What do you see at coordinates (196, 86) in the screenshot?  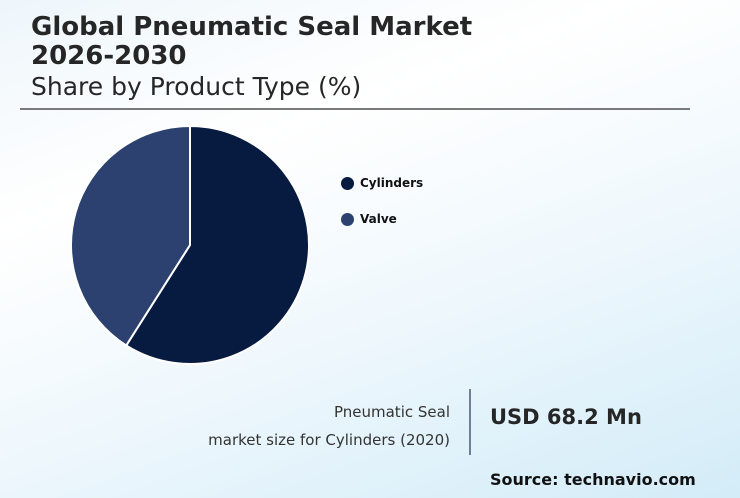 I see `chart-subtitle: Share by Product Type (%)` at bounding box center [196, 86].